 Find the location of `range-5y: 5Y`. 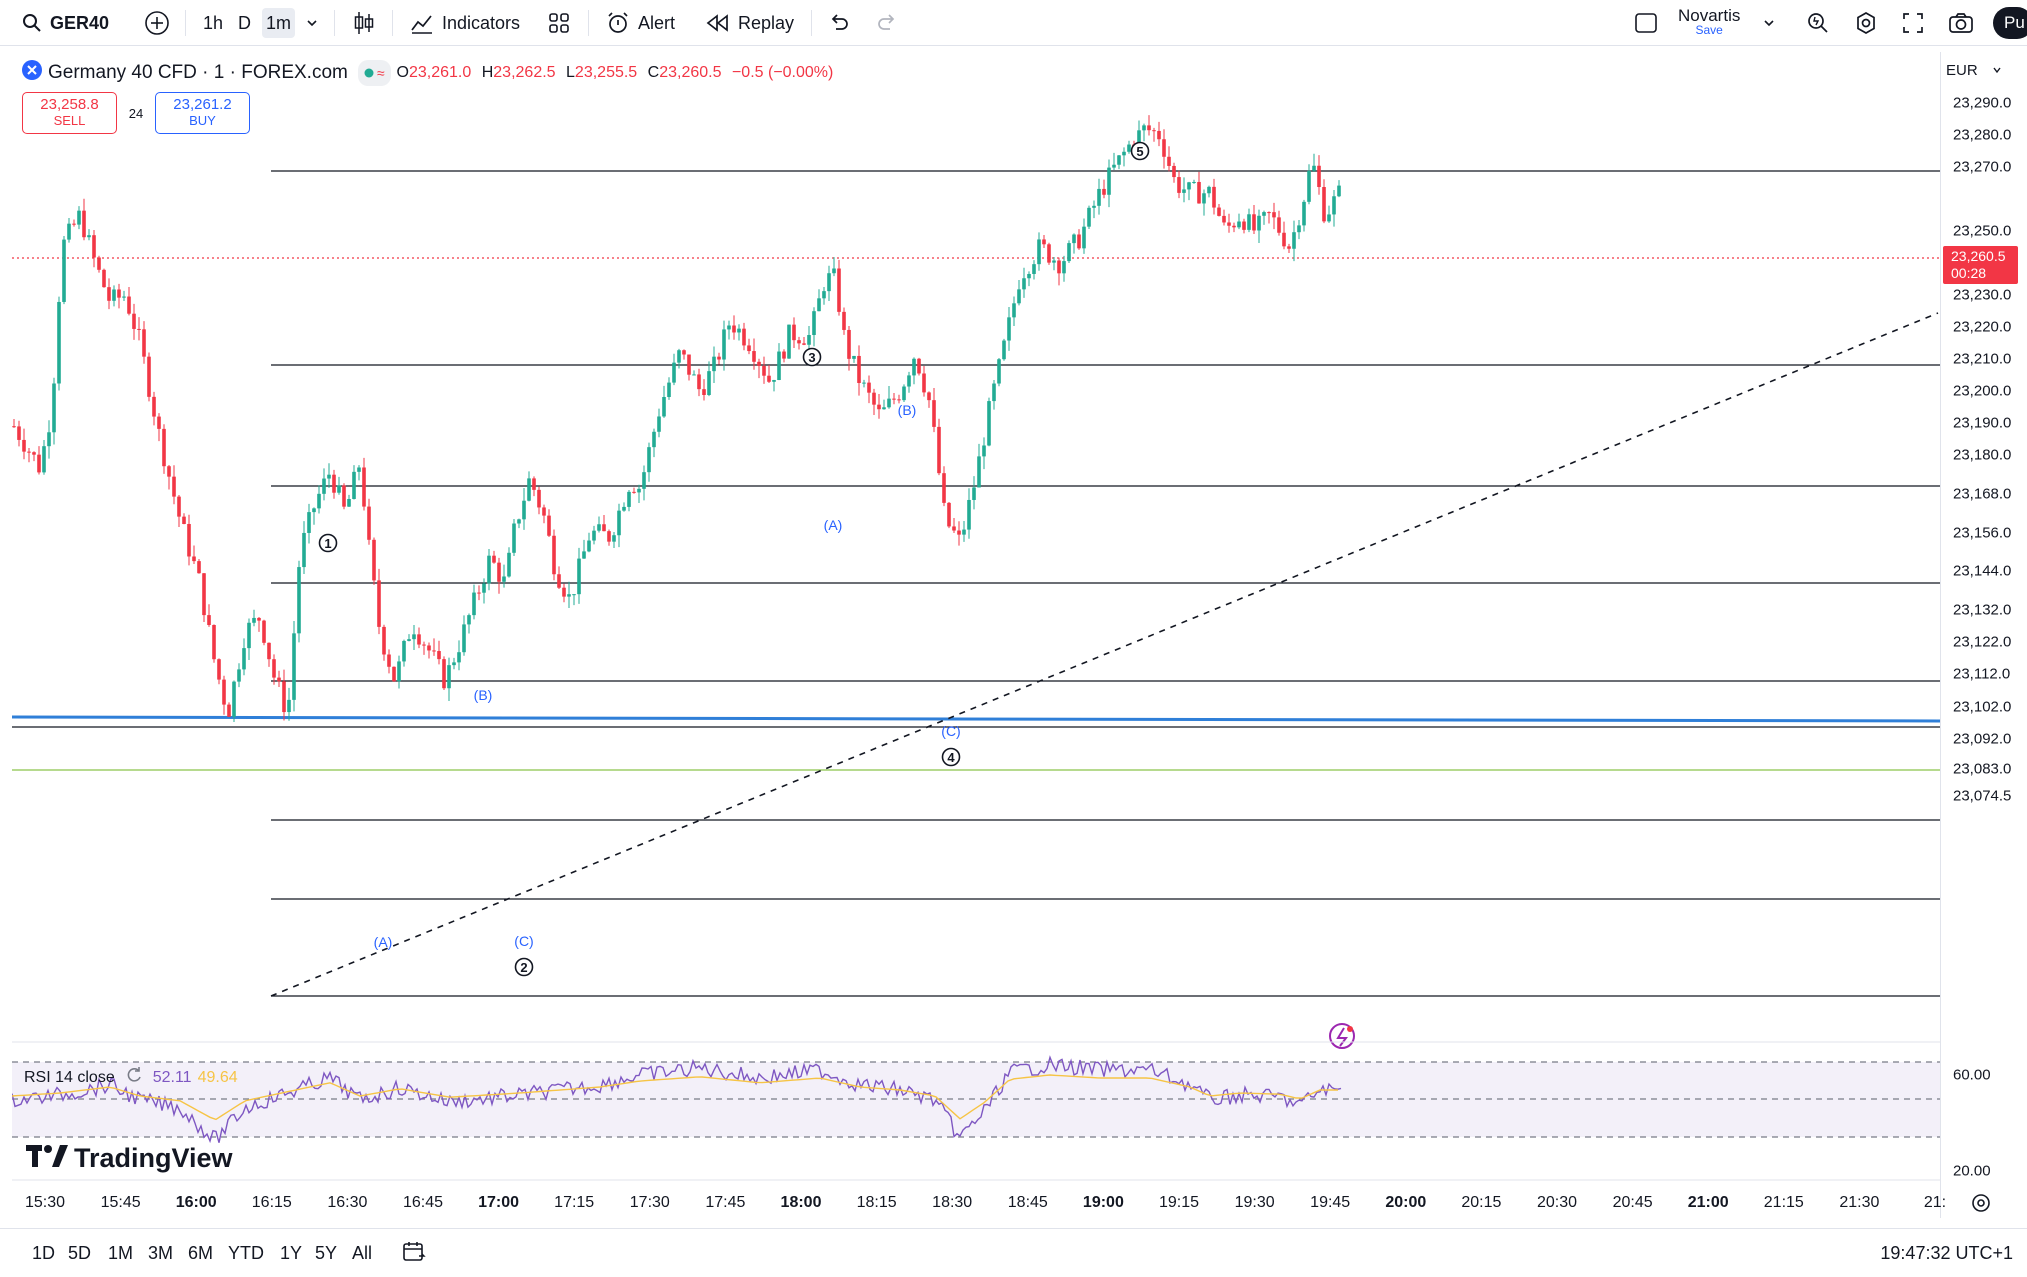

range-5y: 5Y is located at coordinates (326, 1253).